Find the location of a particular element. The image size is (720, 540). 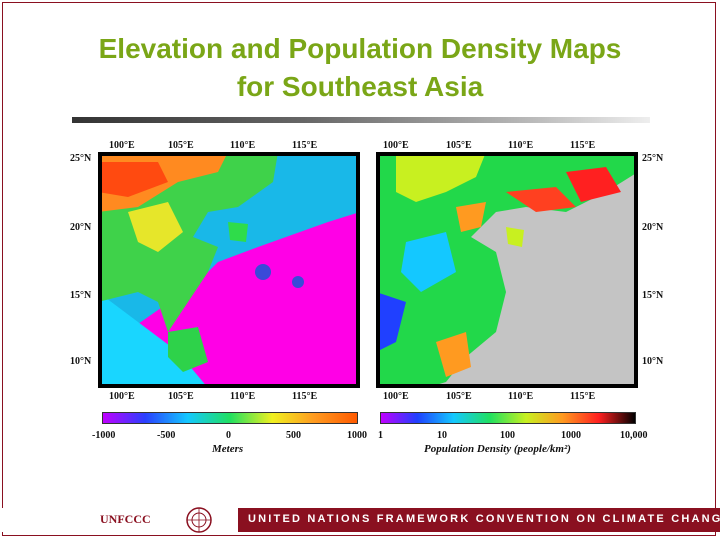

title-line-2: for Southeast Asia is located at coordinates (360, 86).